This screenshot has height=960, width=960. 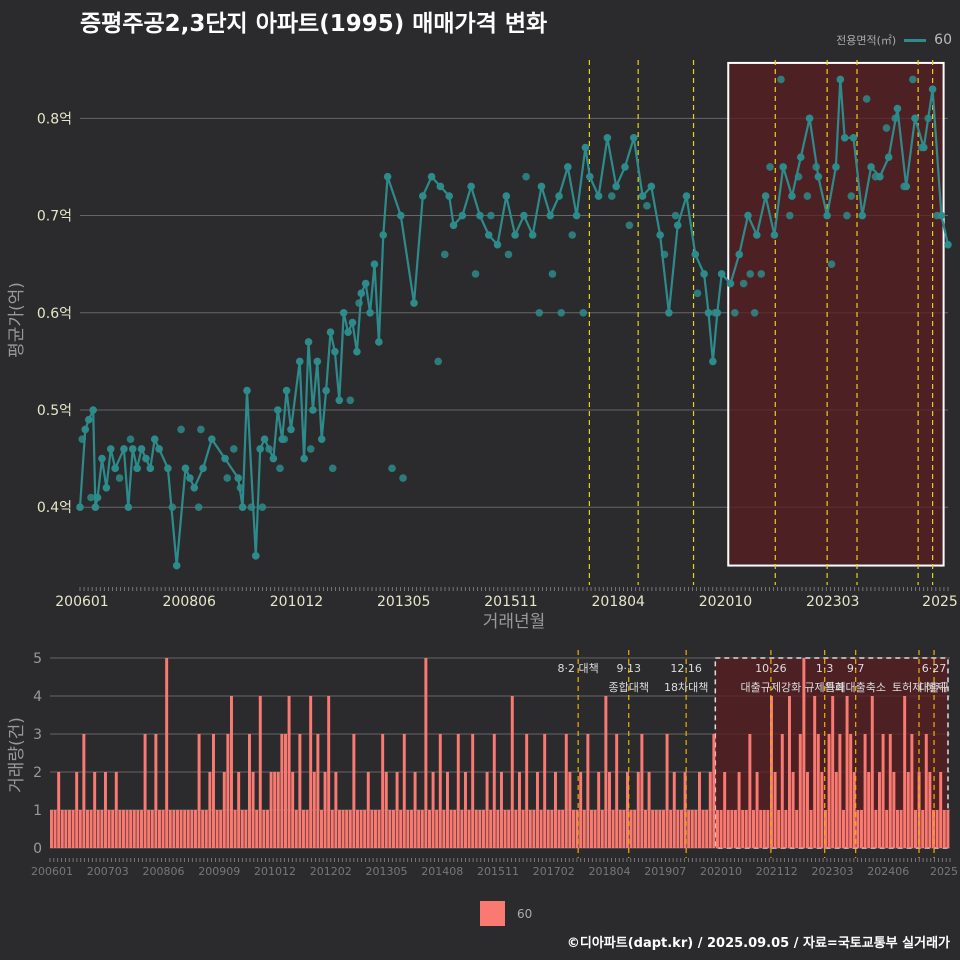 What do you see at coordinates (17, 755) in the screenshot?
I see `bar-y-axis-title: 거래량(건)` at bounding box center [17, 755].